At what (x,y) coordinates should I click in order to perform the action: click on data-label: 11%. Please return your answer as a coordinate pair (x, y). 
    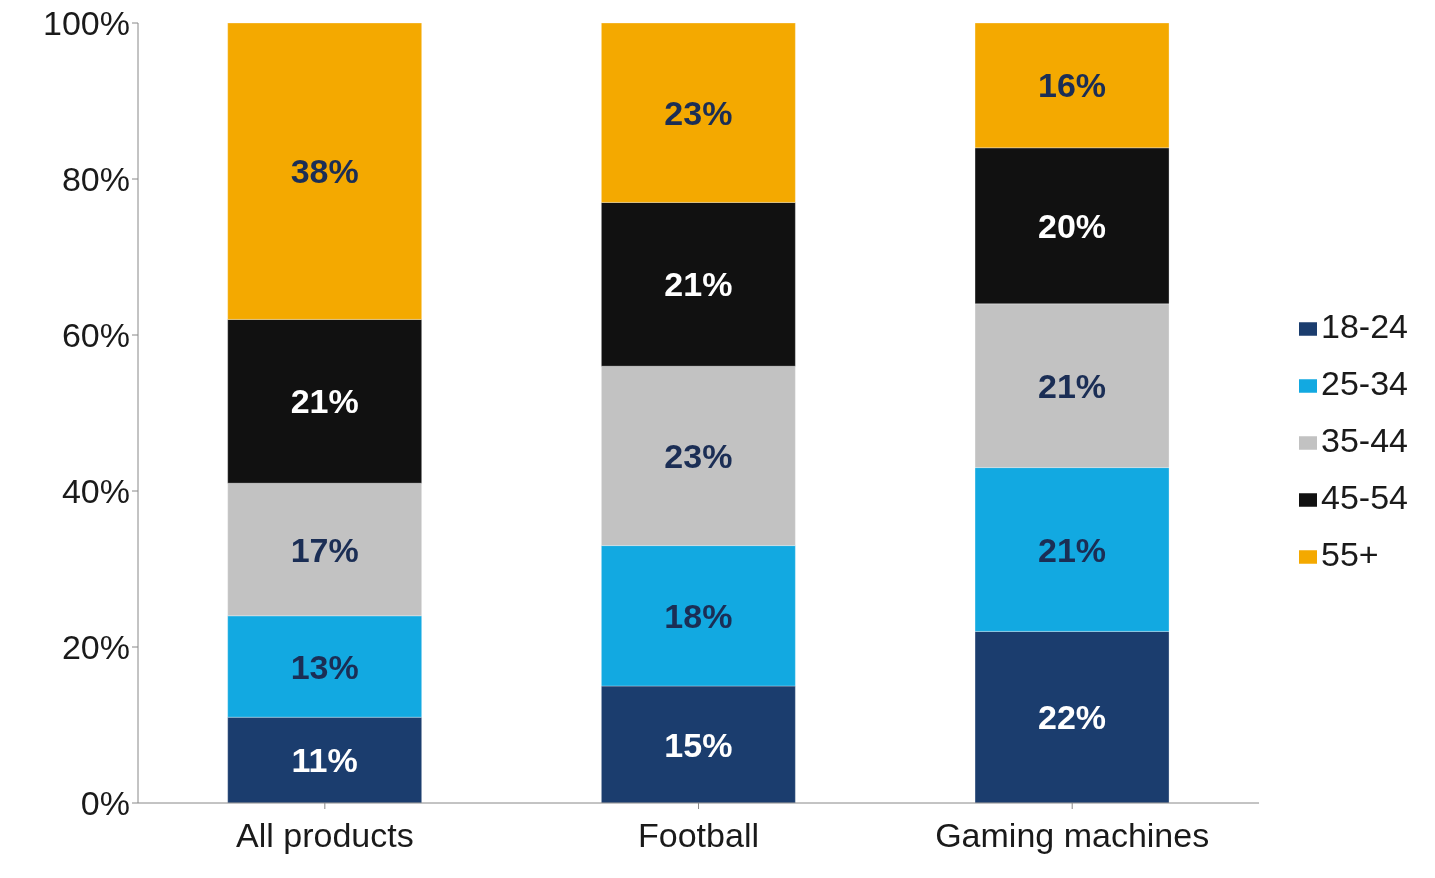
    Looking at the image, I should click on (324, 760).